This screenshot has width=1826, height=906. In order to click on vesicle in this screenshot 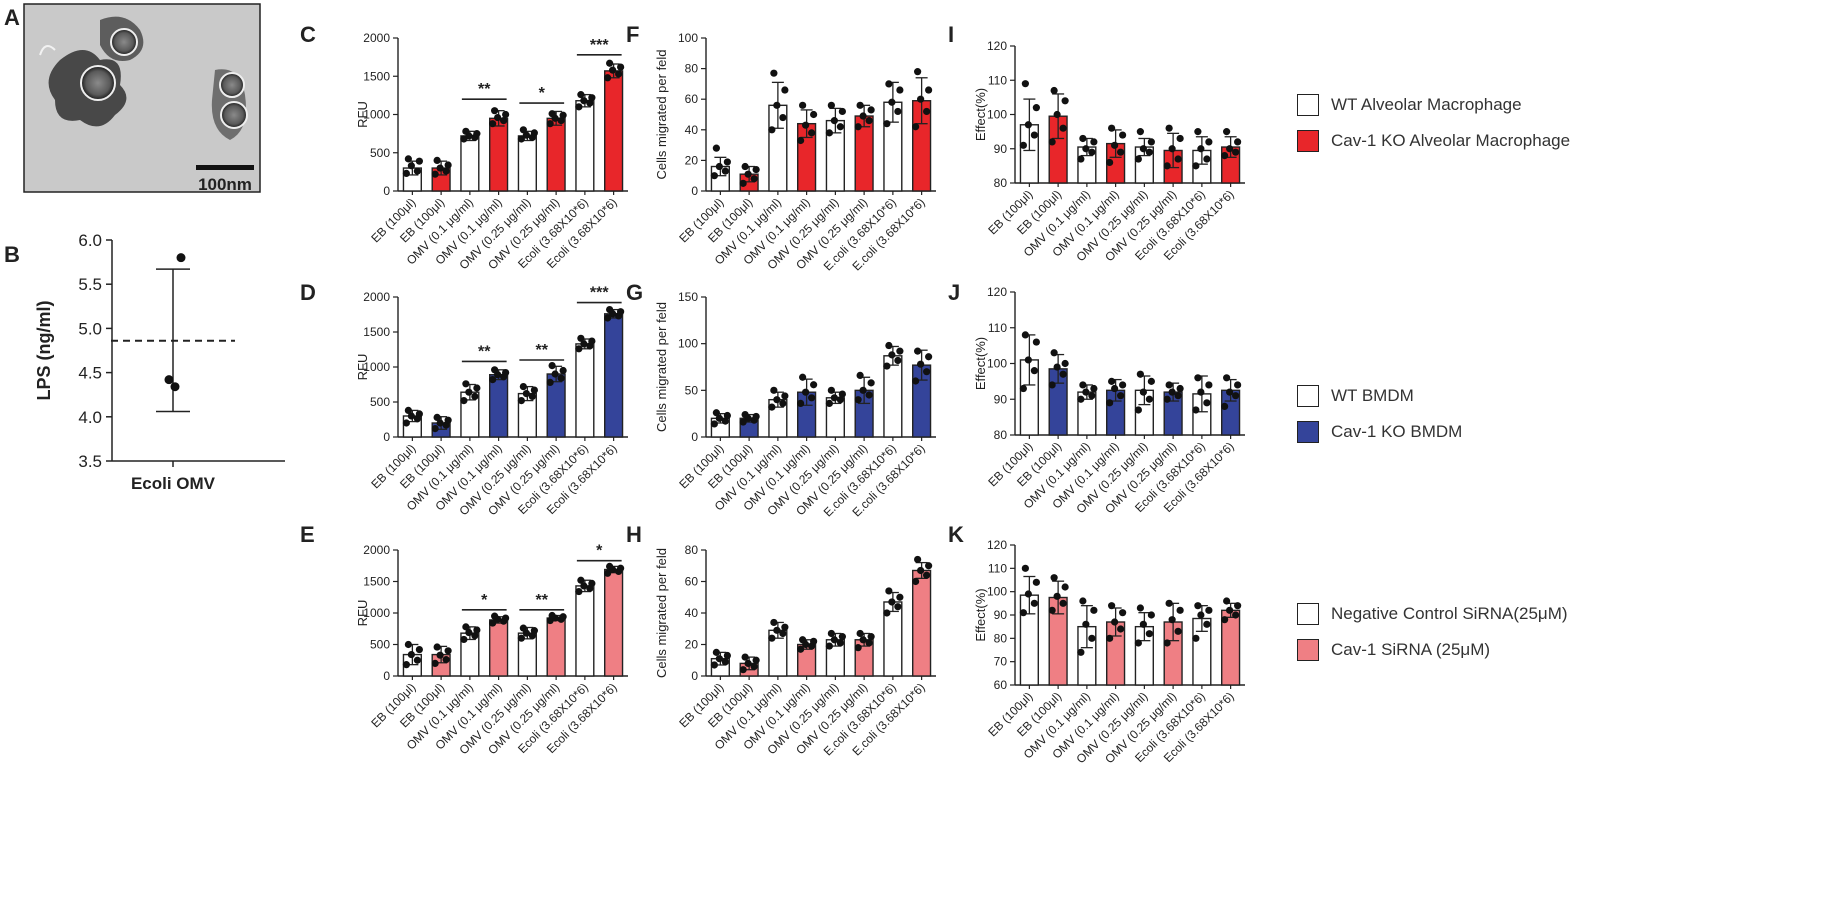, I will do `click(124, 42)`.